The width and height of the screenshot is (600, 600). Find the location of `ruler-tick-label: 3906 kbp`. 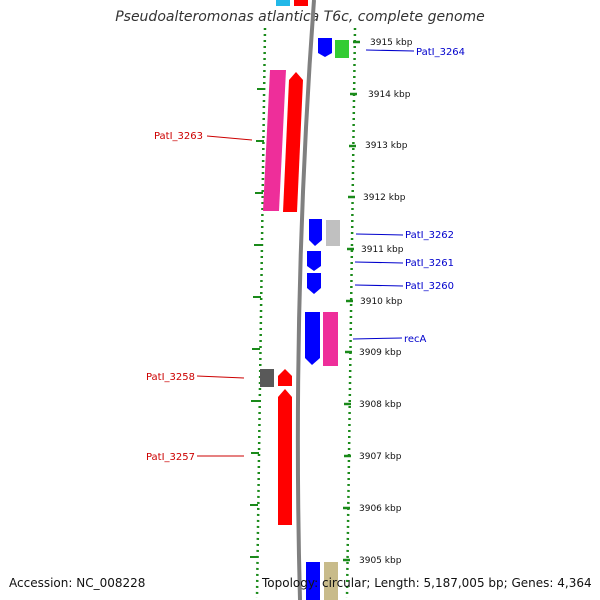

ruler-tick-label: 3906 kbp is located at coordinates (380, 509).